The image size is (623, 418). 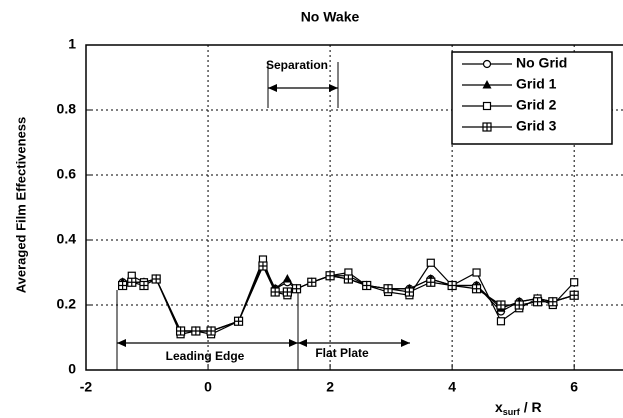 I want to click on legend: No Grid Grid 1 Grid 2 Grid 3, so click(x=532, y=98).